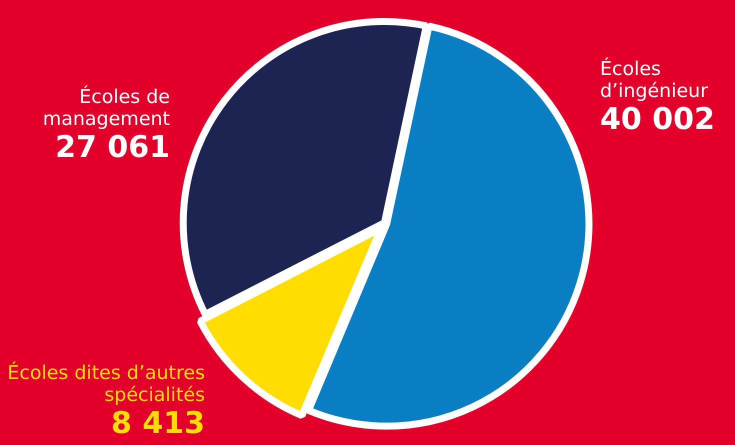 This screenshot has width=735, height=445. What do you see at coordinates (106, 108) in the screenshot?
I see `slice-label: Écoles de management` at bounding box center [106, 108].